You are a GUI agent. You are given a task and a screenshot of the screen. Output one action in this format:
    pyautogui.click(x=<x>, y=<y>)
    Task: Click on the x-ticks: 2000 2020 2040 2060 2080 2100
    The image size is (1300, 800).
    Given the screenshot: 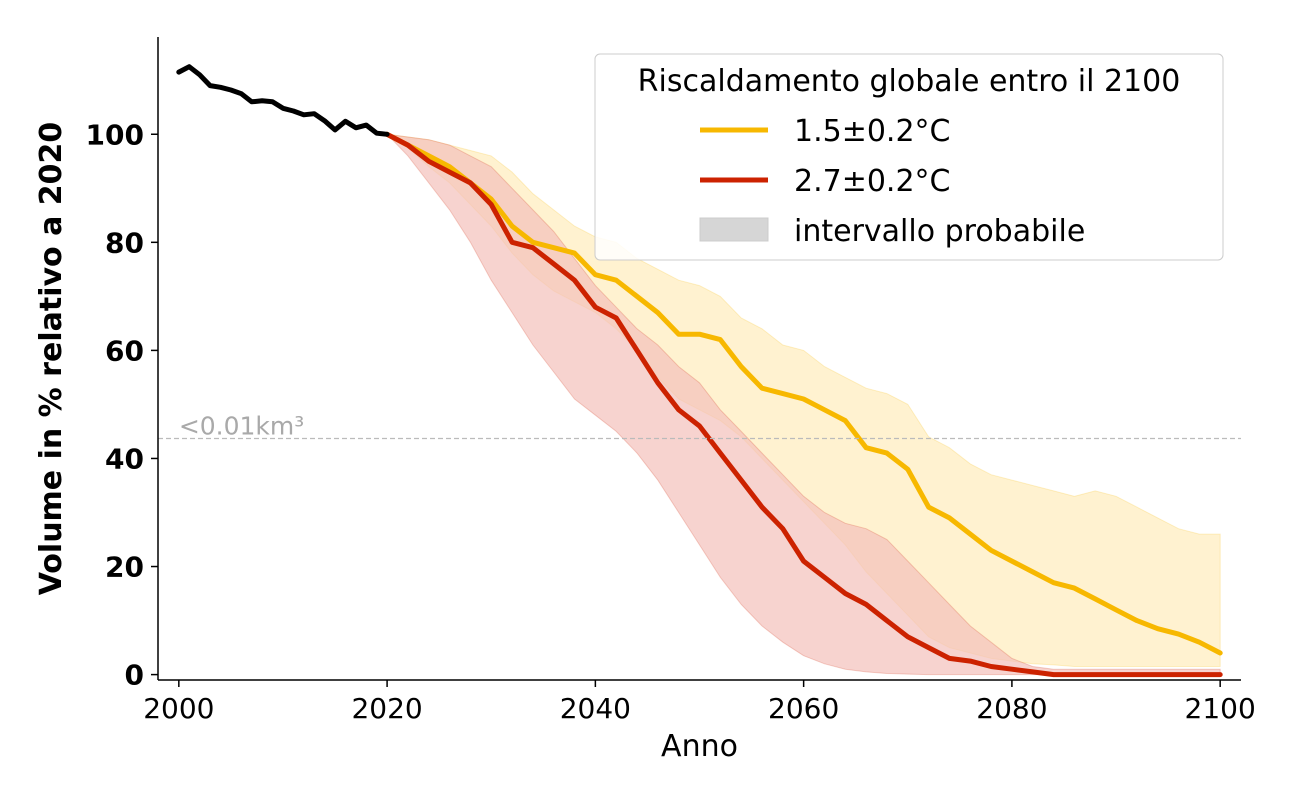 What is the action you would take?
    pyautogui.click(x=699, y=702)
    